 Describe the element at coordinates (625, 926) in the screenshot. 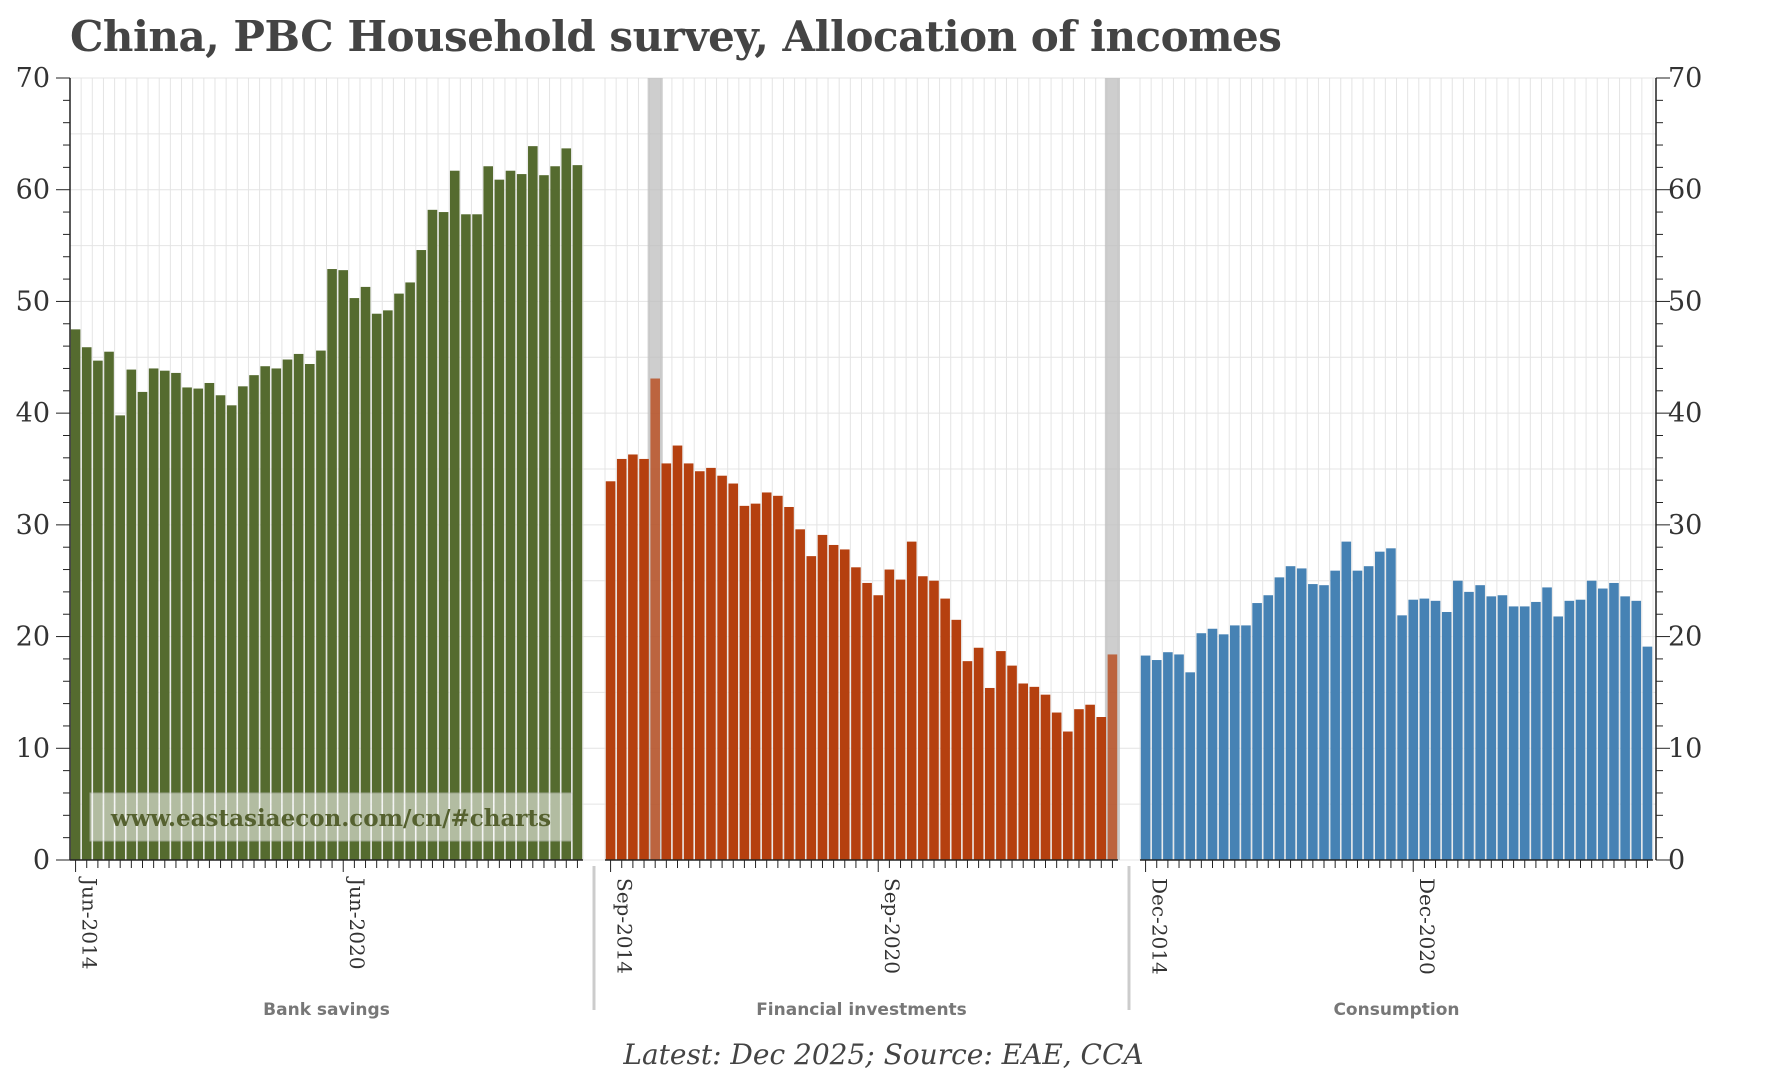

I see `x-tick-label: Sep-2014` at that location.